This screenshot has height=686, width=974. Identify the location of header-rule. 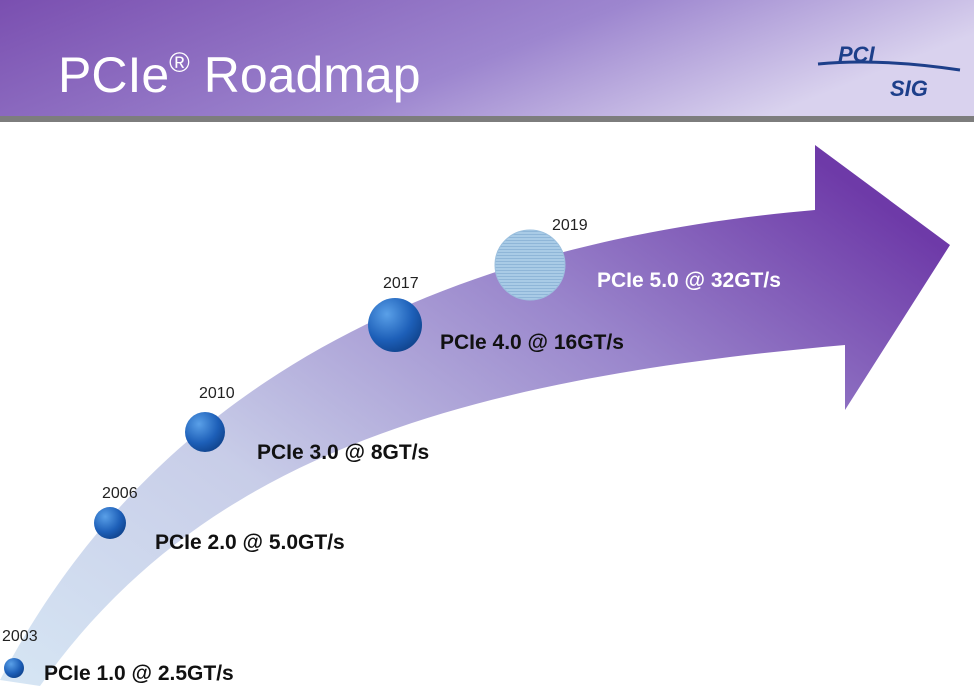
(487, 119).